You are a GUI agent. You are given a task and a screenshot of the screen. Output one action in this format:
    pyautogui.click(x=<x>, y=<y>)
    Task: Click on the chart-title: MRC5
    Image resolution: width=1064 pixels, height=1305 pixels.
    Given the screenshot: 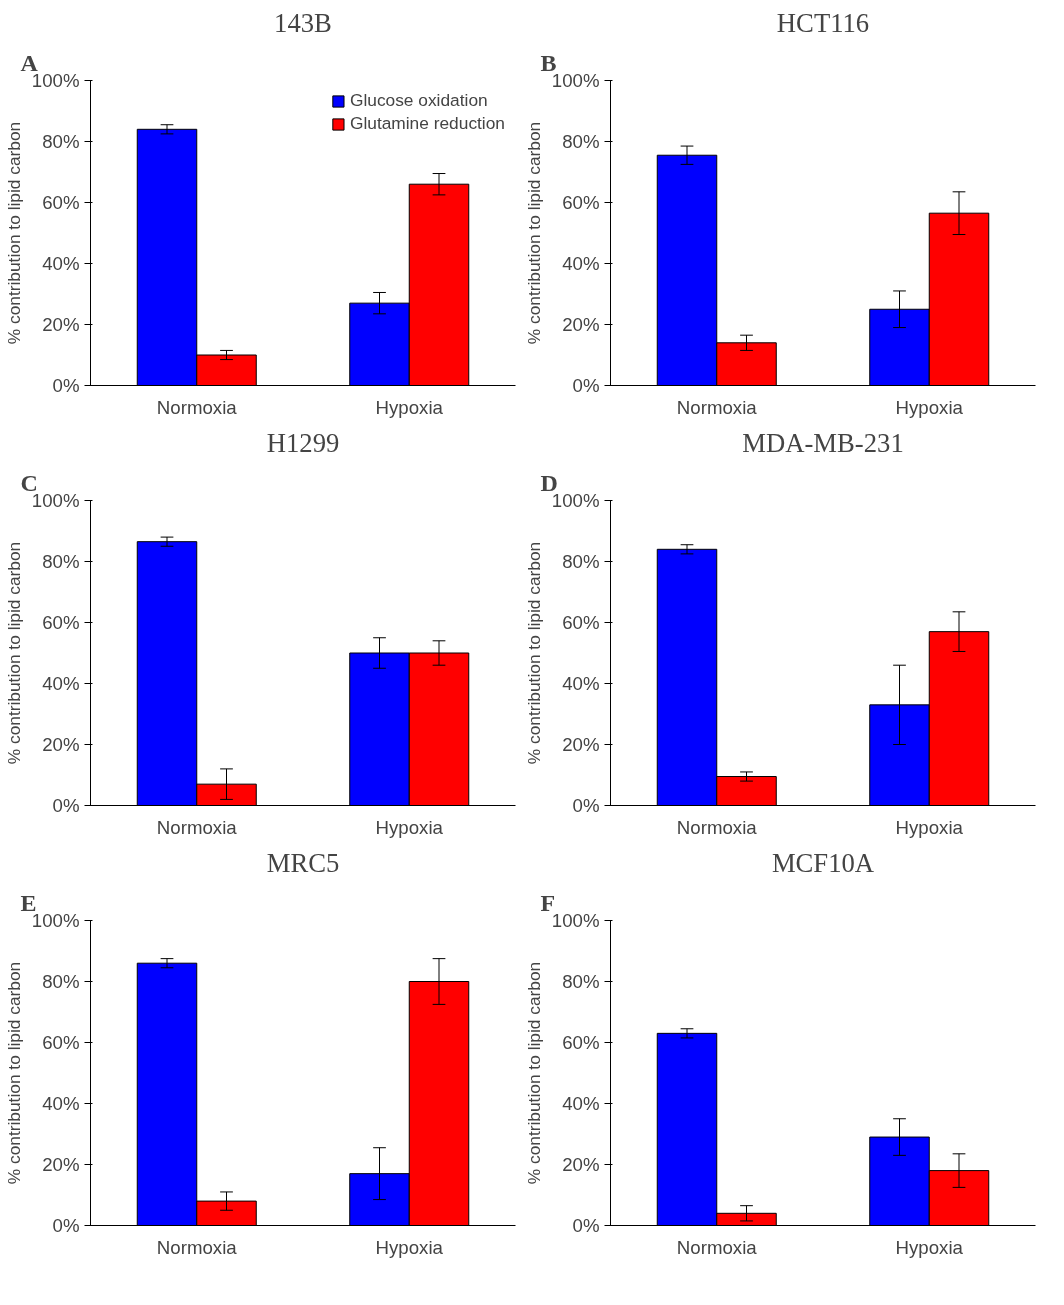 What is the action you would take?
    pyautogui.click(x=303, y=862)
    